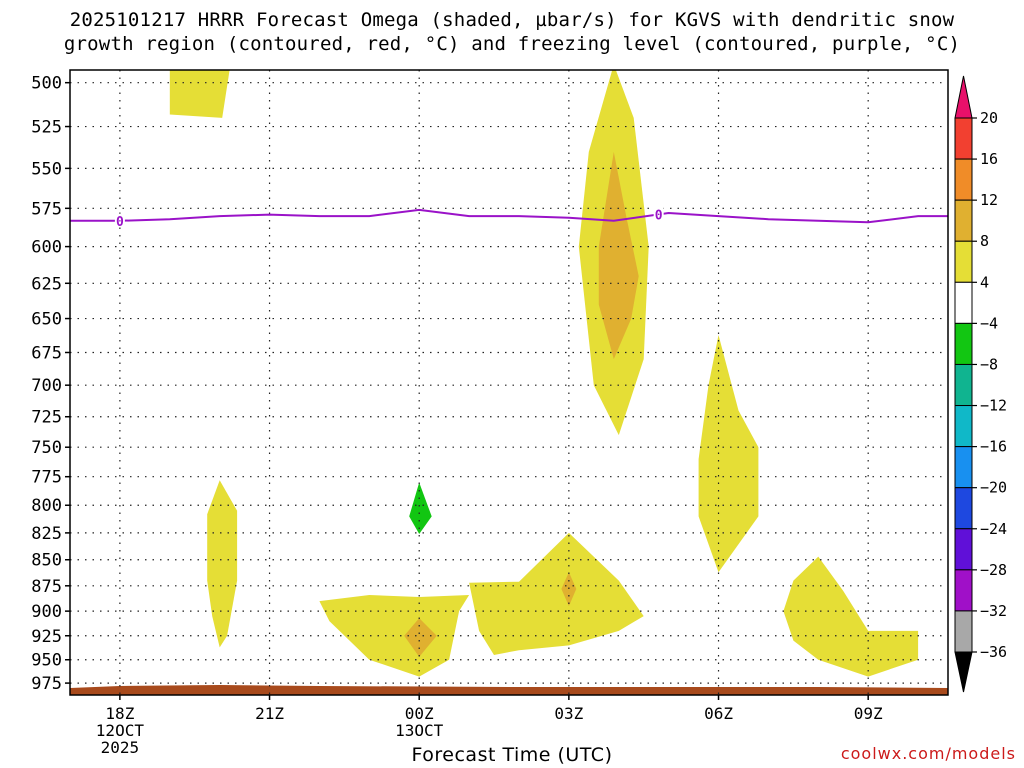 Image resolution: width=1024 pixels, height=768 pixels. What do you see at coordinates (718, 713) in the screenshot?
I see `x-tick-label: 06Z` at bounding box center [718, 713].